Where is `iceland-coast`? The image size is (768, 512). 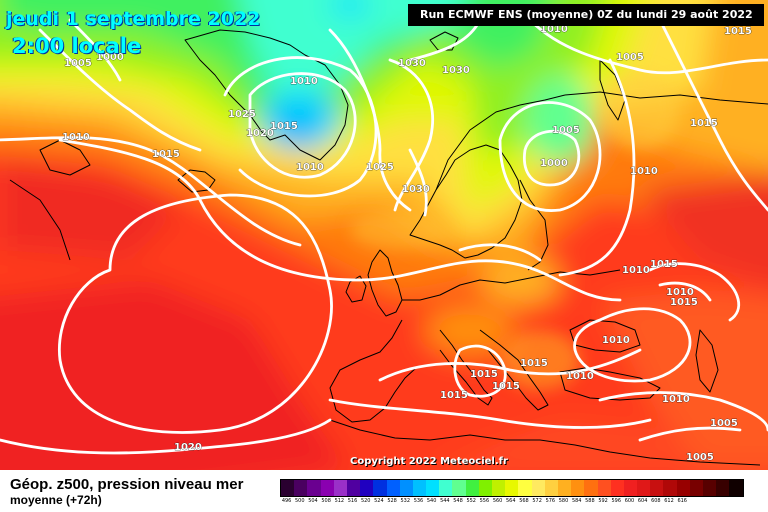 iceland-coast is located at coordinates (196, 181).